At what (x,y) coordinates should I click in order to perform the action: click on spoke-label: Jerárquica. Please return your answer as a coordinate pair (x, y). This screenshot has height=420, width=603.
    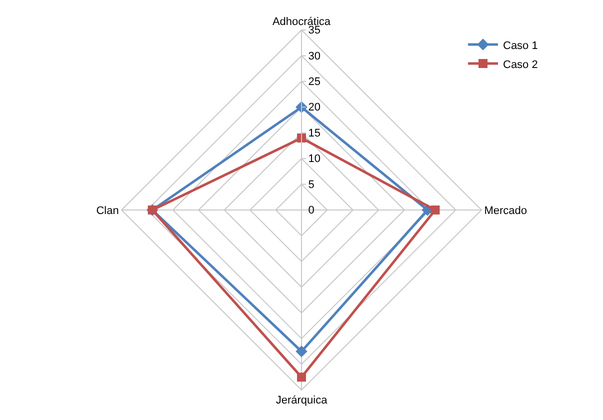
    Looking at the image, I should click on (302, 400).